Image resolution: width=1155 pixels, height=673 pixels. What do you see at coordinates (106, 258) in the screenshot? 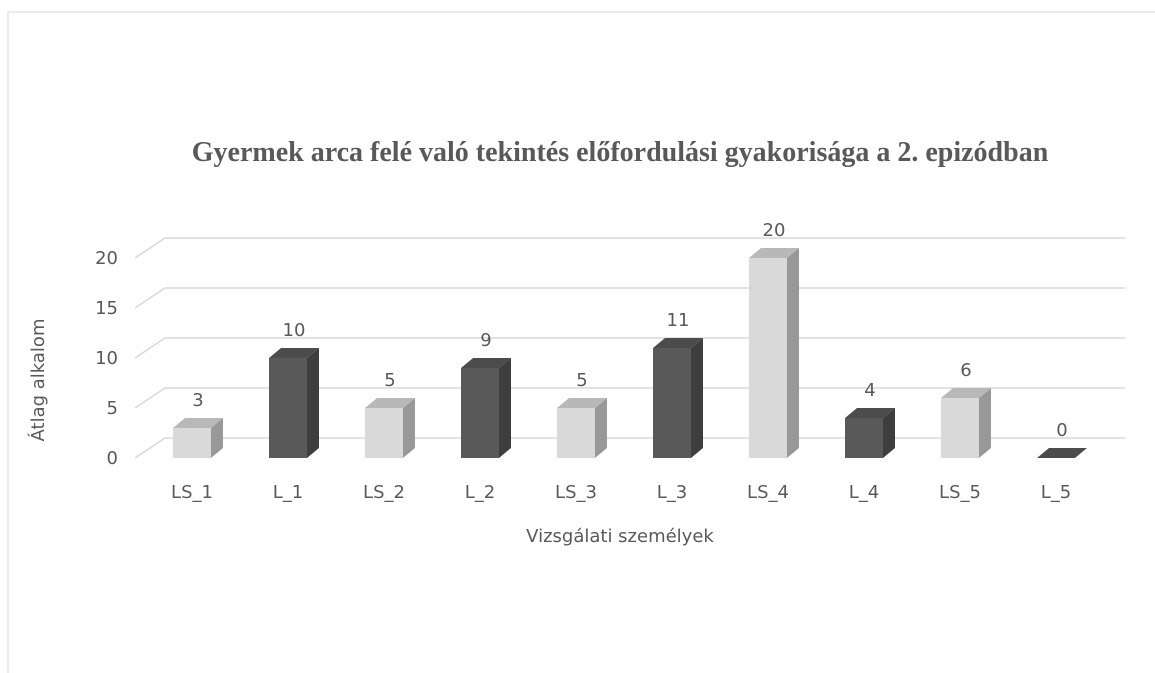
I see `y-tick-label: 20` at bounding box center [106, 258].